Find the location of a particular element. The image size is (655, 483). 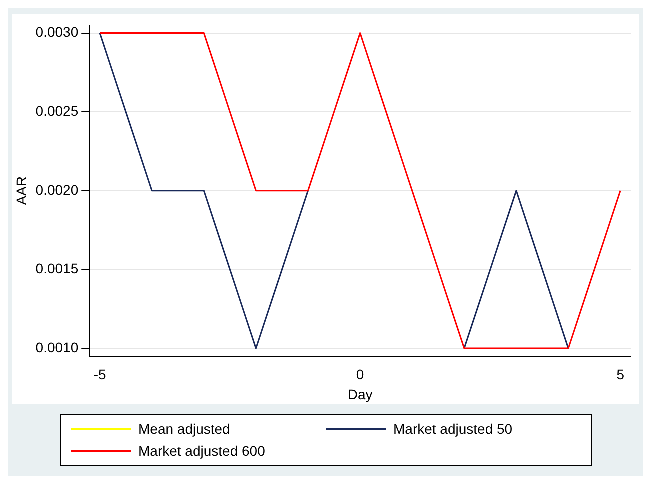

x-tick-label: 5 is located at coordinates (620, 374).